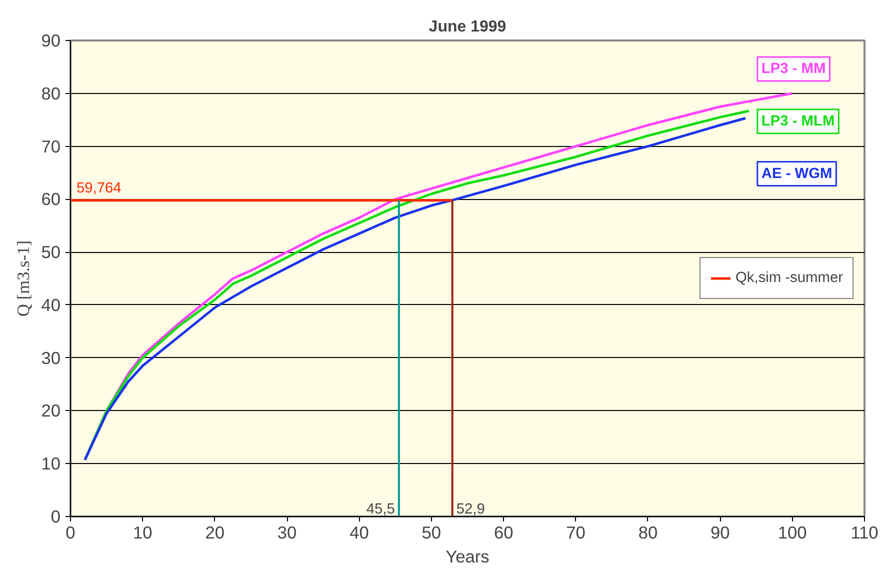 The height and width of the screenshot is (569, 884). I want to click on annotation: 59,764, so click(99, 188).